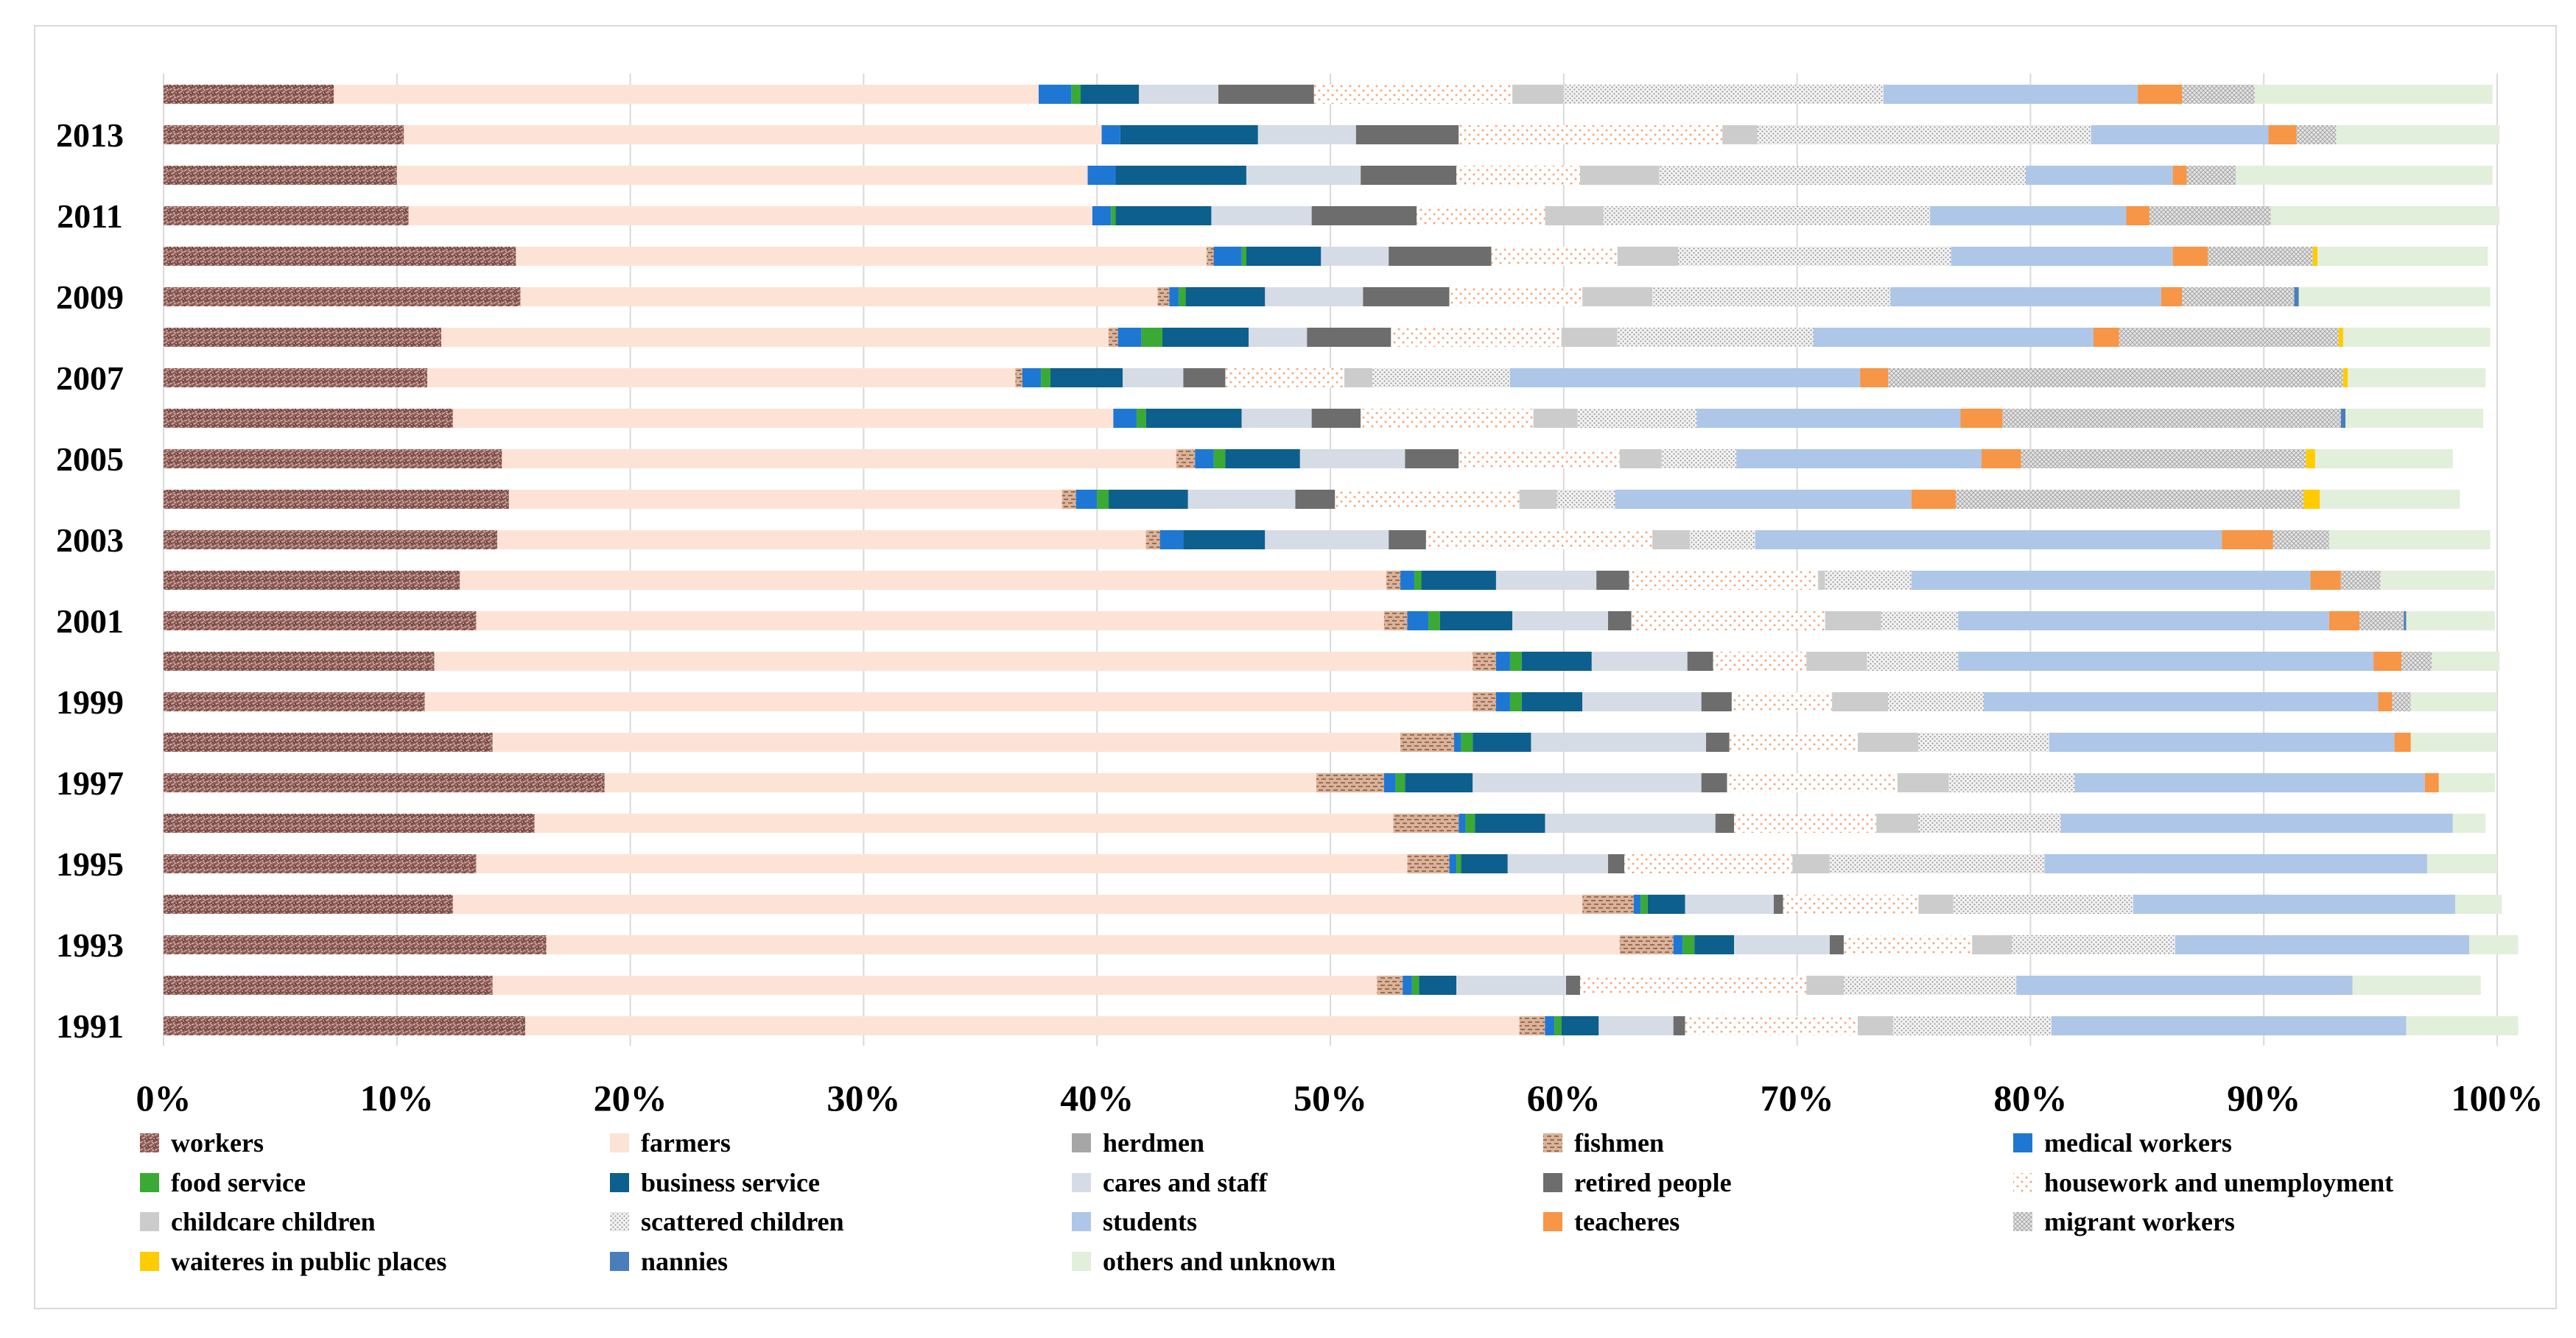 The height and width of the screenshot is (1338, 2576). I want to click on bar-2007-fishmen: 2007 · fishmen: 0.3%, so click(1018, 377).